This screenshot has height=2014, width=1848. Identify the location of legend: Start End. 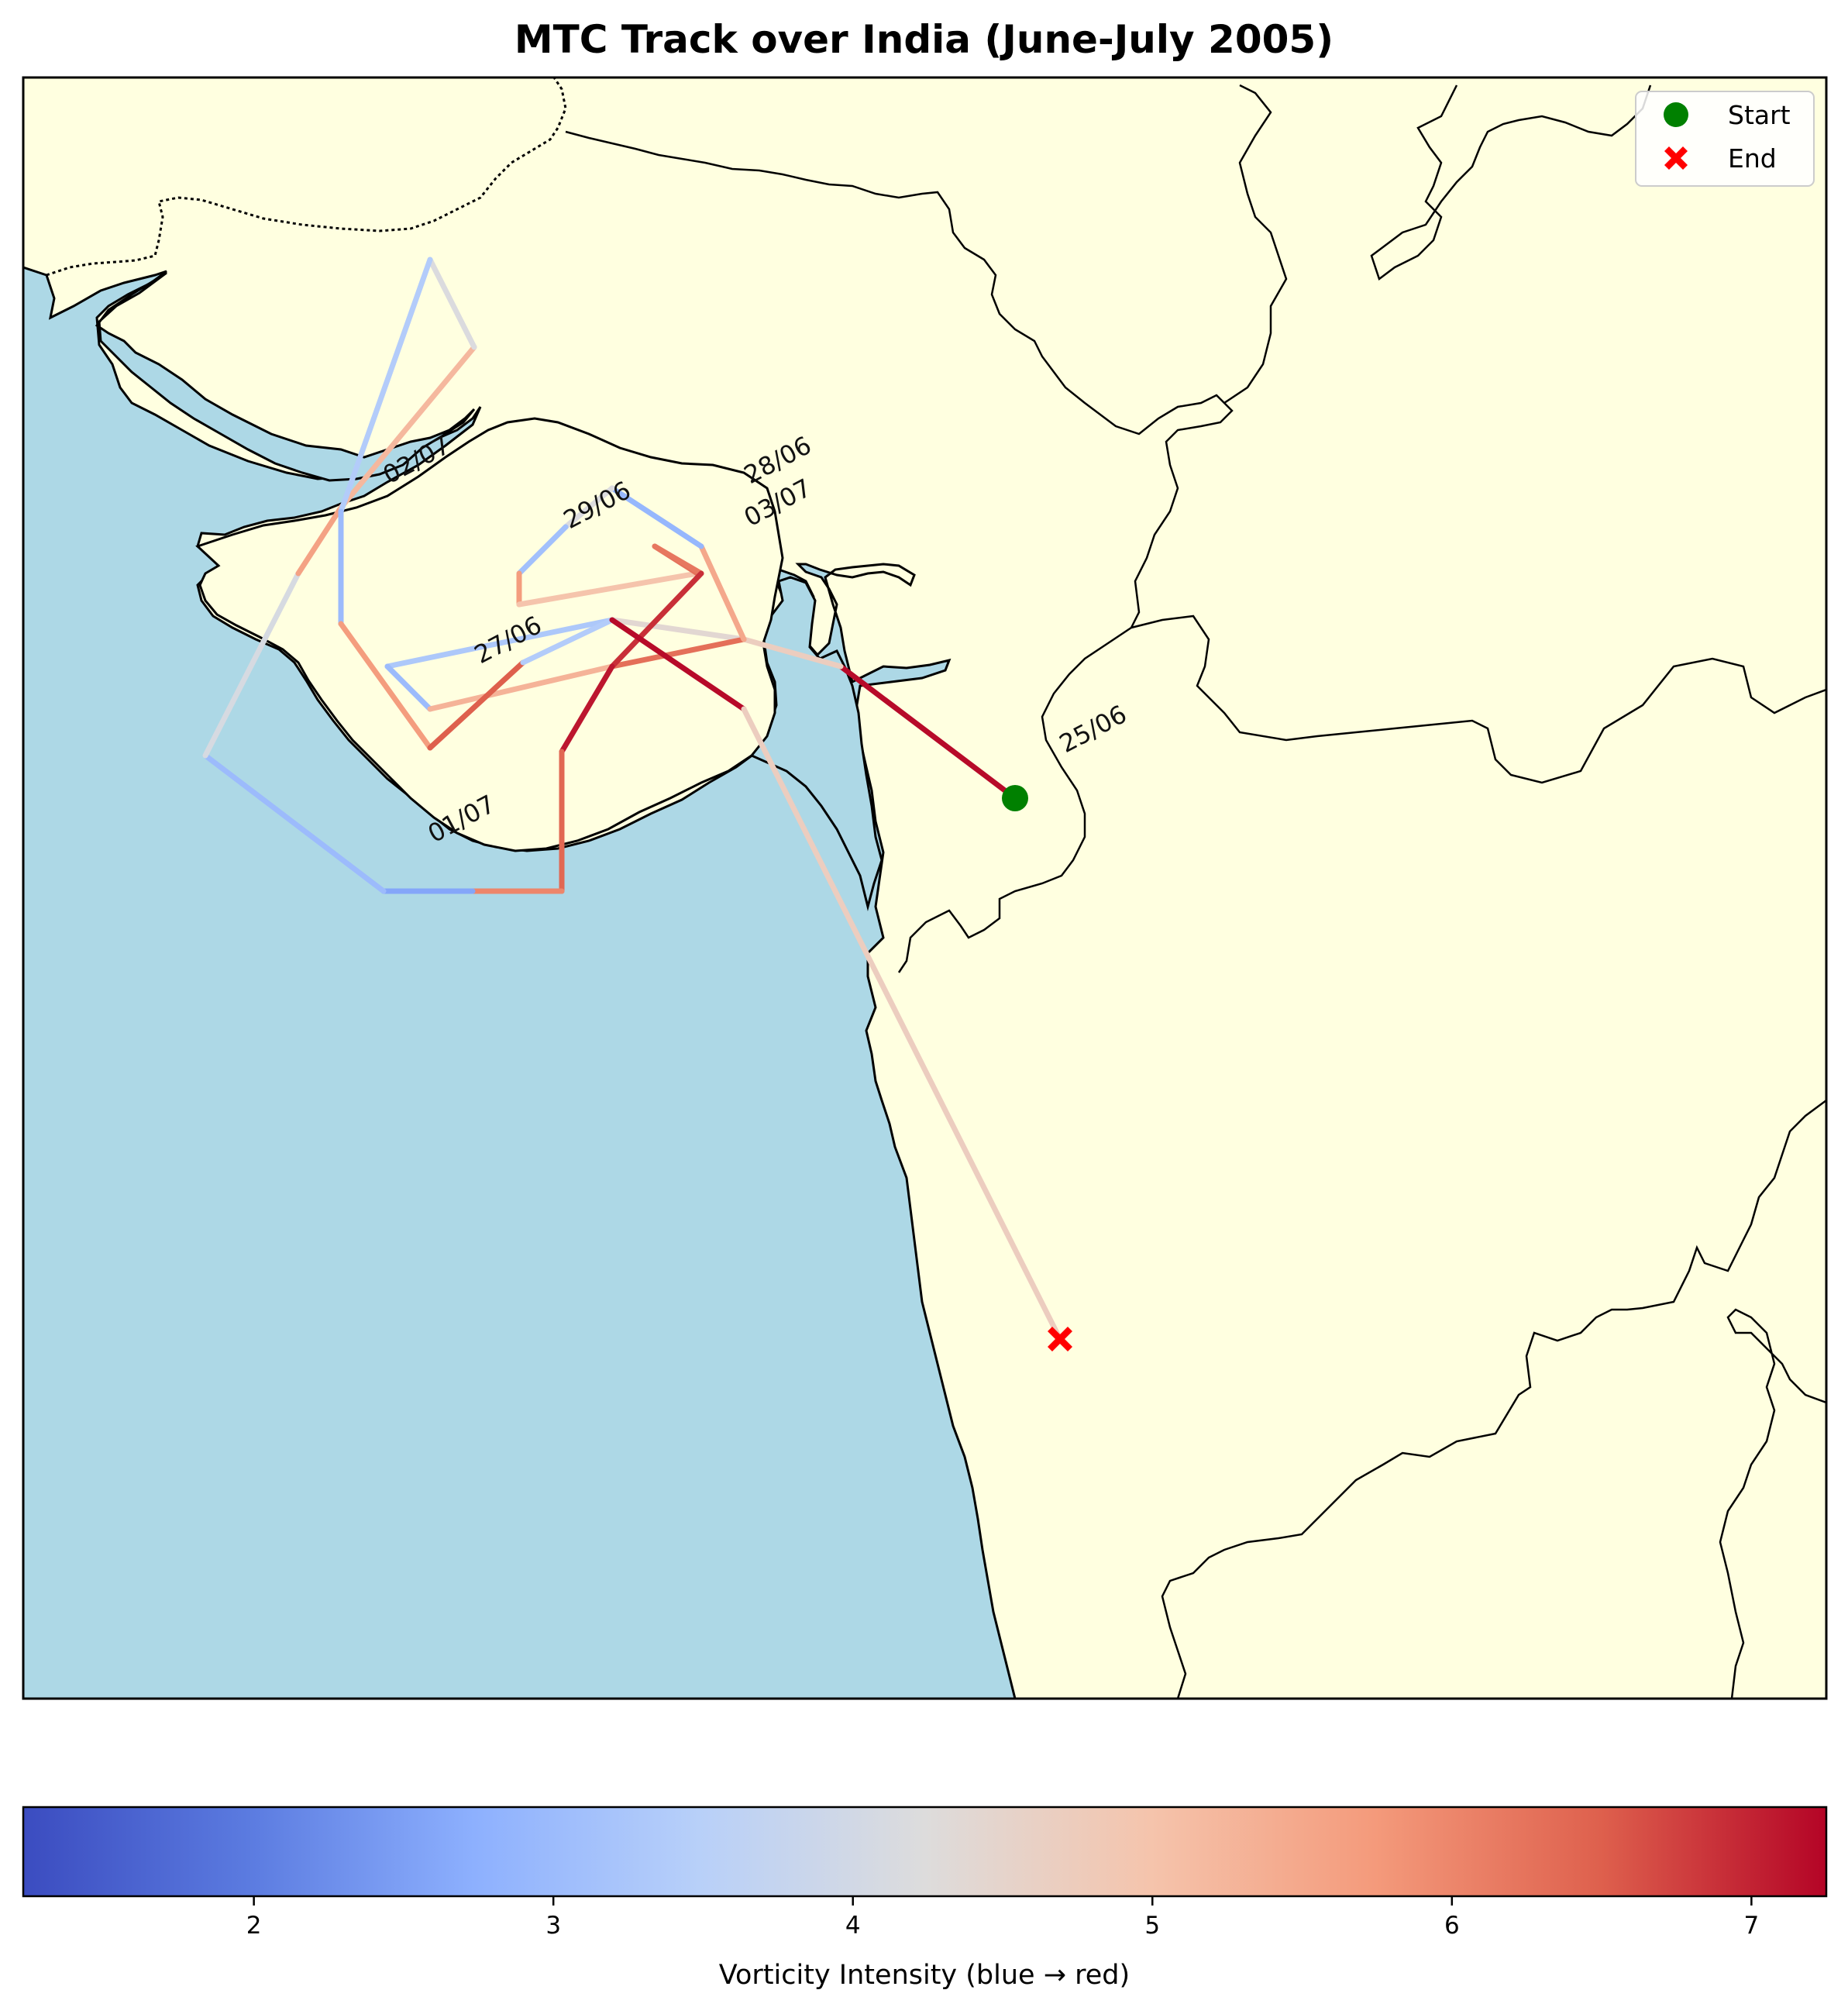
(1725, 139).